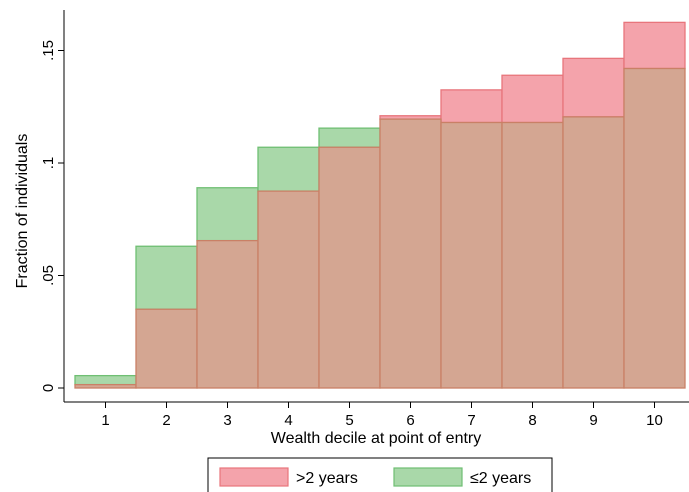  I want to click on x-tick-label-3: 3, so click(227, 420).